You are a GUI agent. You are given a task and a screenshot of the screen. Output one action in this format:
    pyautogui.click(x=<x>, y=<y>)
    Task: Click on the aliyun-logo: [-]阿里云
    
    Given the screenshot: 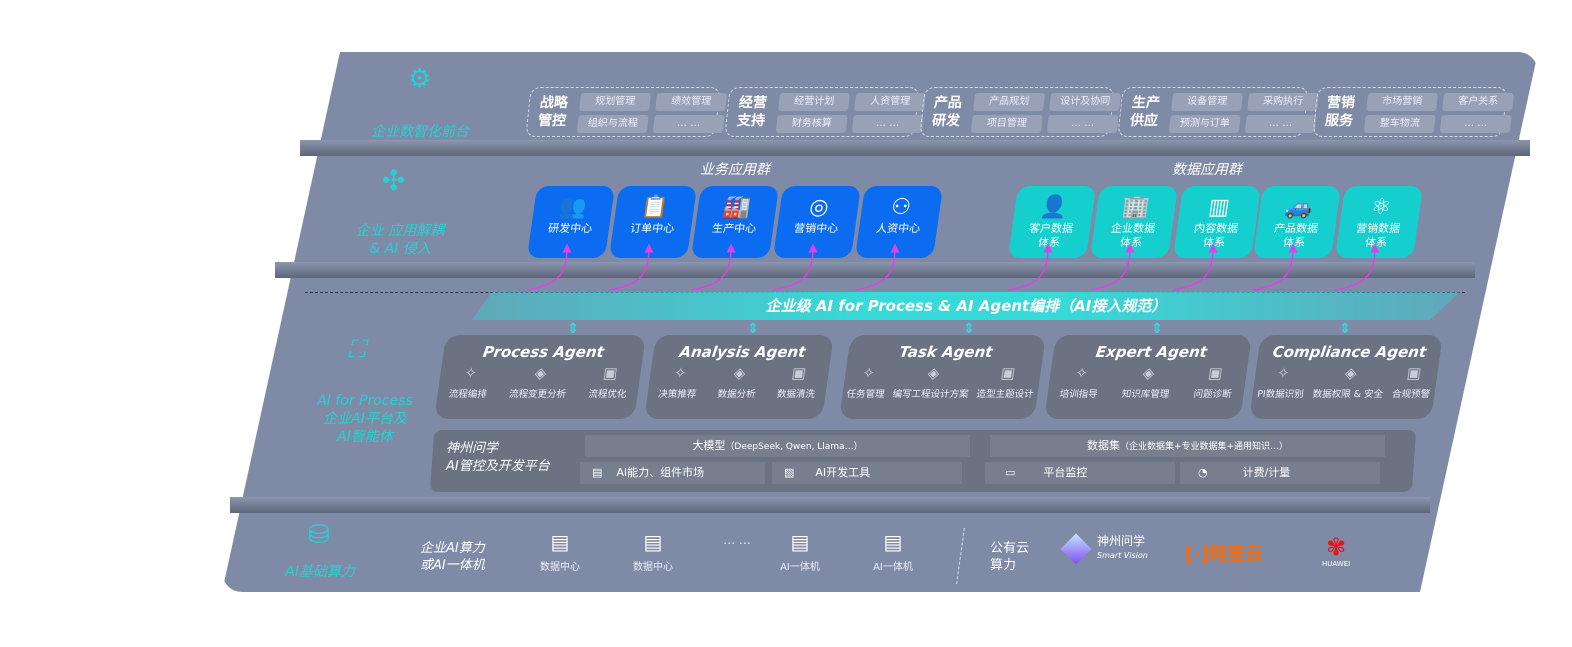 What is the action you would take?
    pyautogui.click(x=1224, y=554)
    